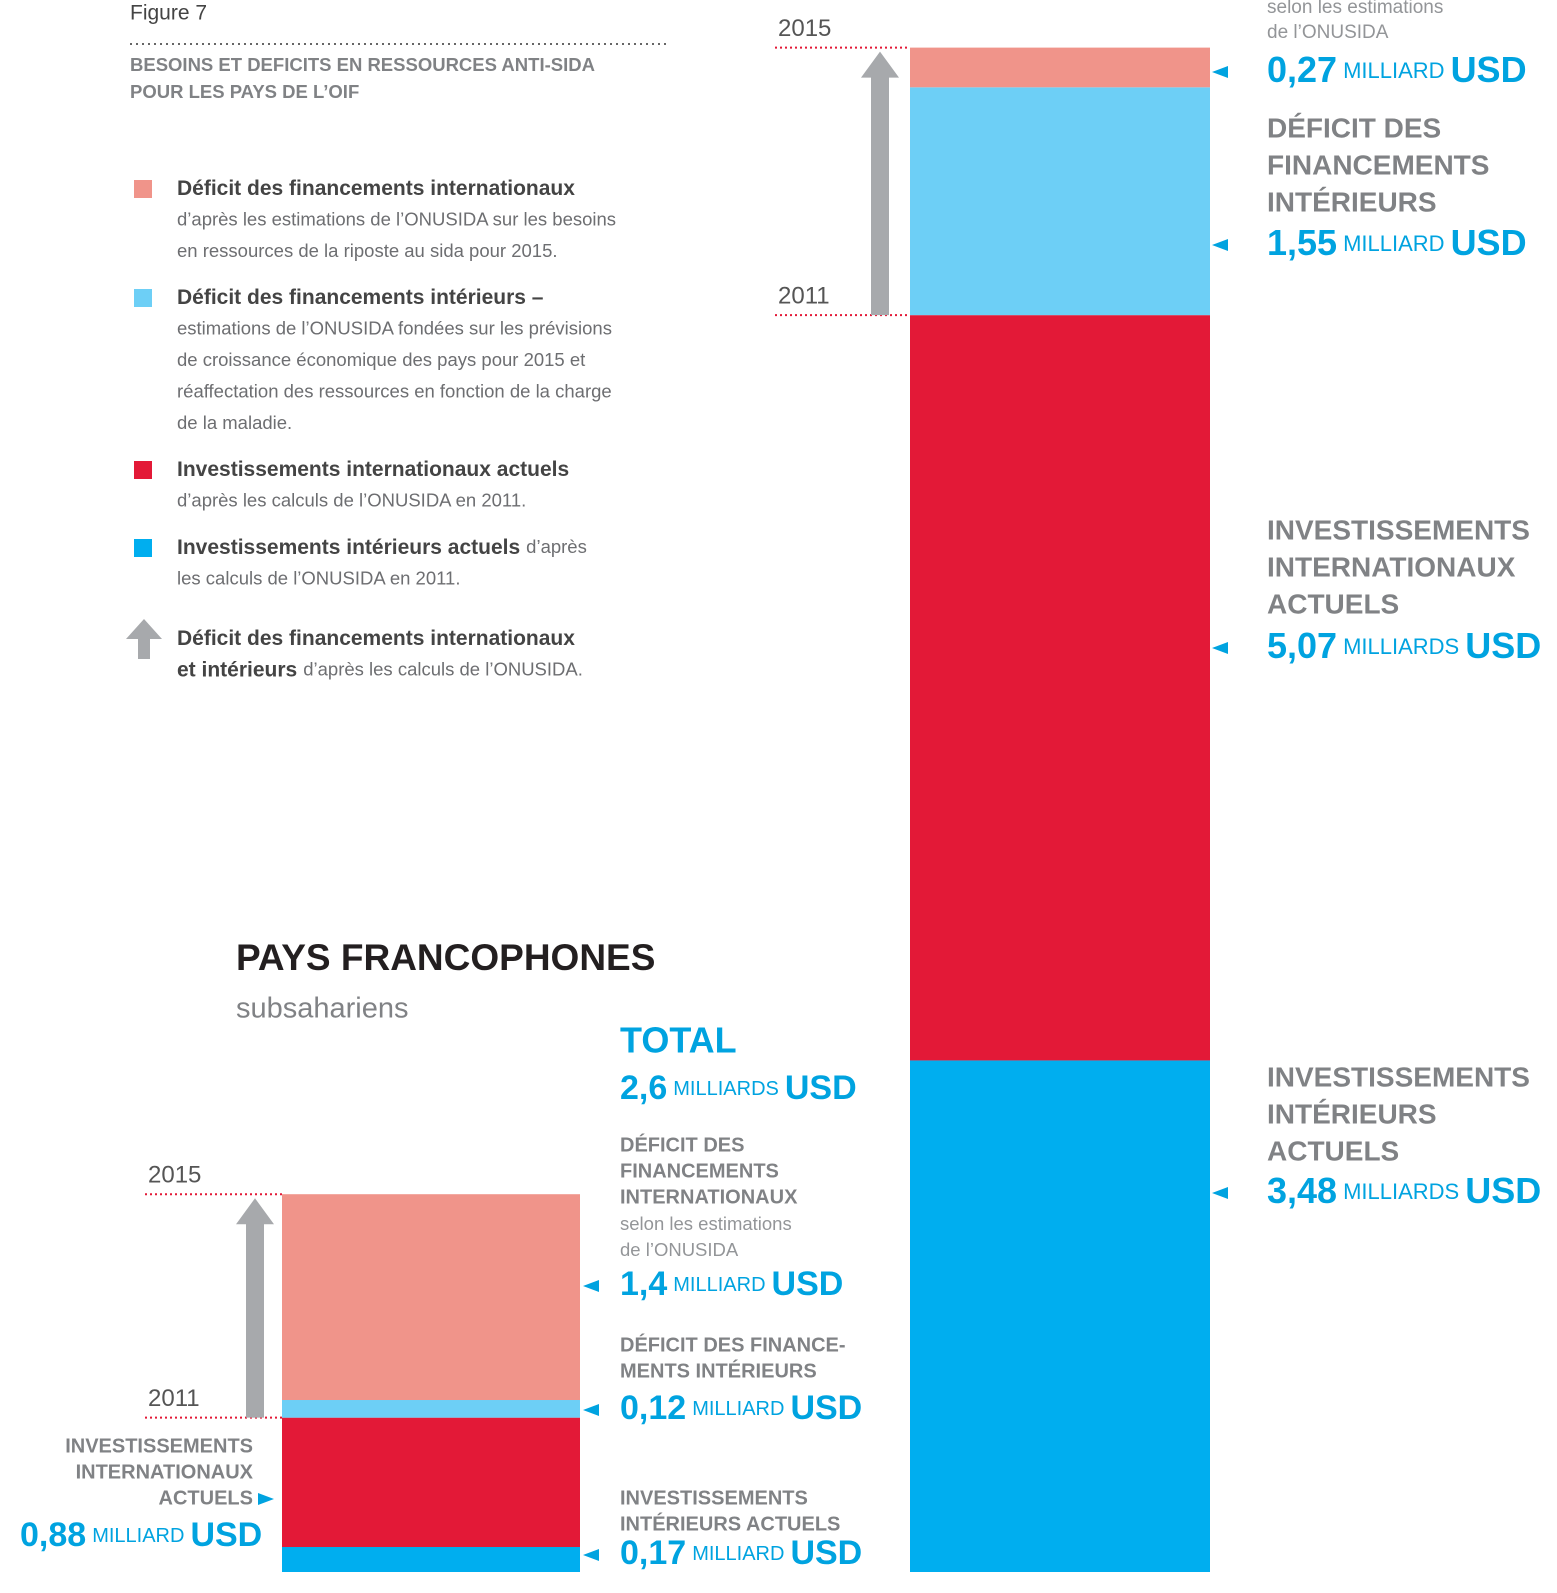 Image resolution: width=1557 pixels, height=1593 pixels. Describe the element at coordinates (730, 1523) in the screenshot. I see `segment-name: INTÉRIEURS ACTUELS` at that location.